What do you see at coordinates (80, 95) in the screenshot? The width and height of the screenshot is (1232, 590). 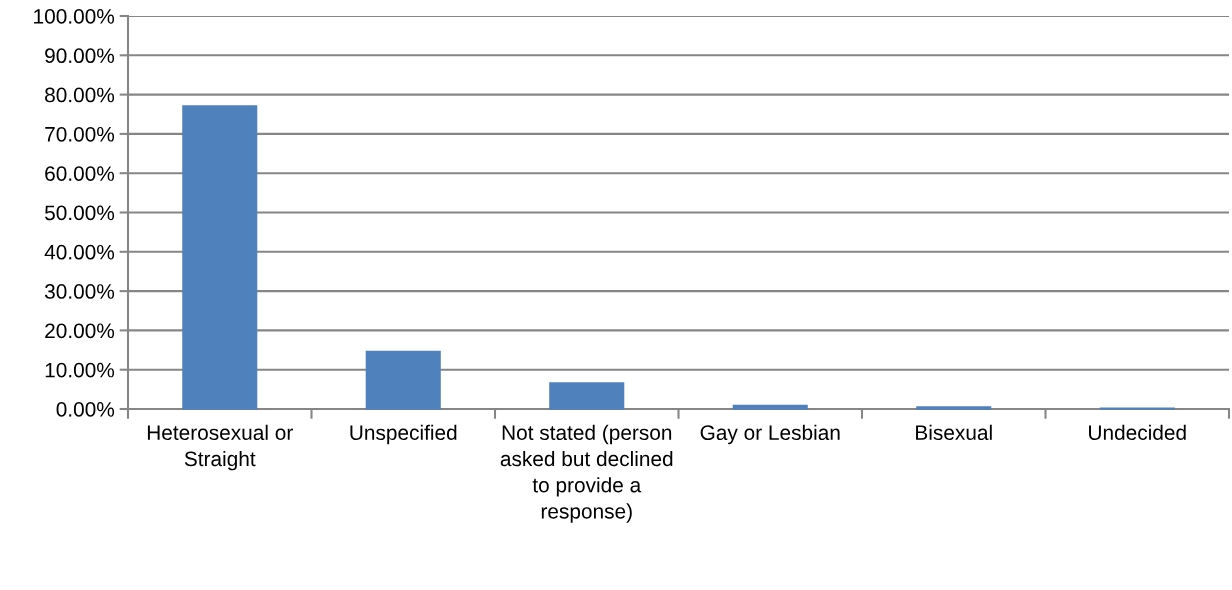 I see `y-tick-label: 80.00%` at bounding box center [80, 95].